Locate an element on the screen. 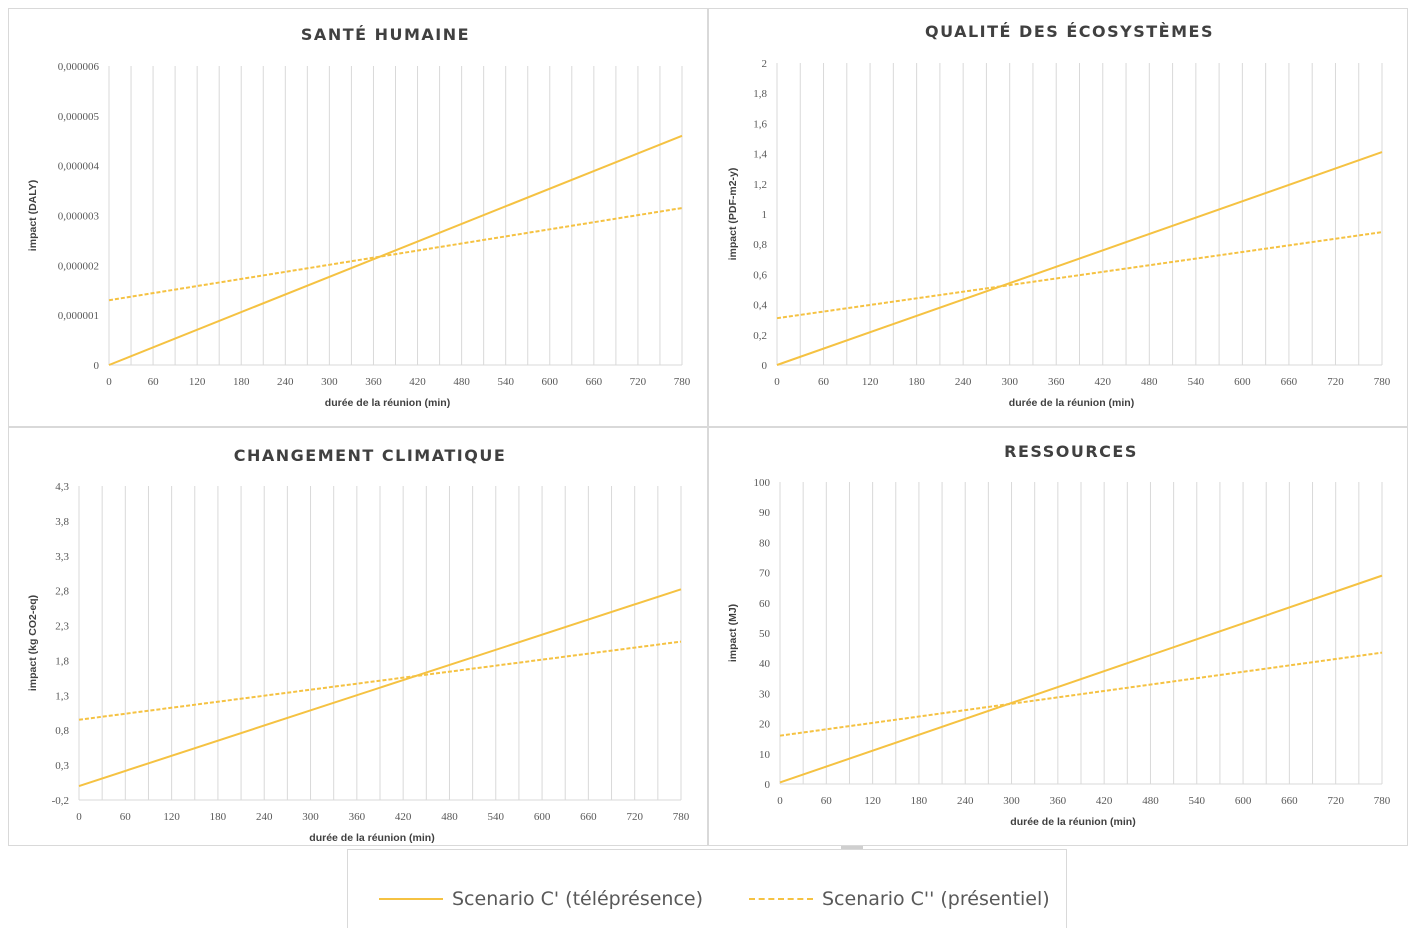 The image size is (1413, 928). y-tick-label: 3,3 is located at coordinates (62, 557).